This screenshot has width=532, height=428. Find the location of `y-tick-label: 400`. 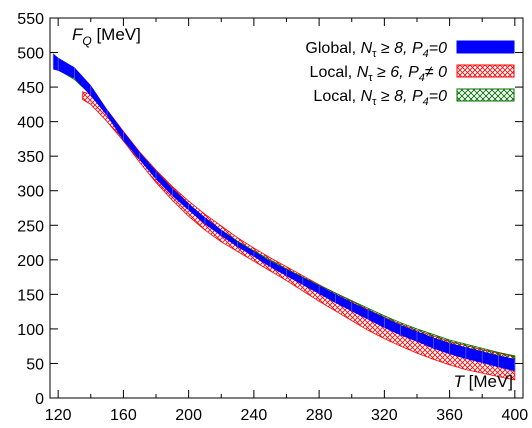

y-tick-label: 400 is located at coordinates (30, 123).